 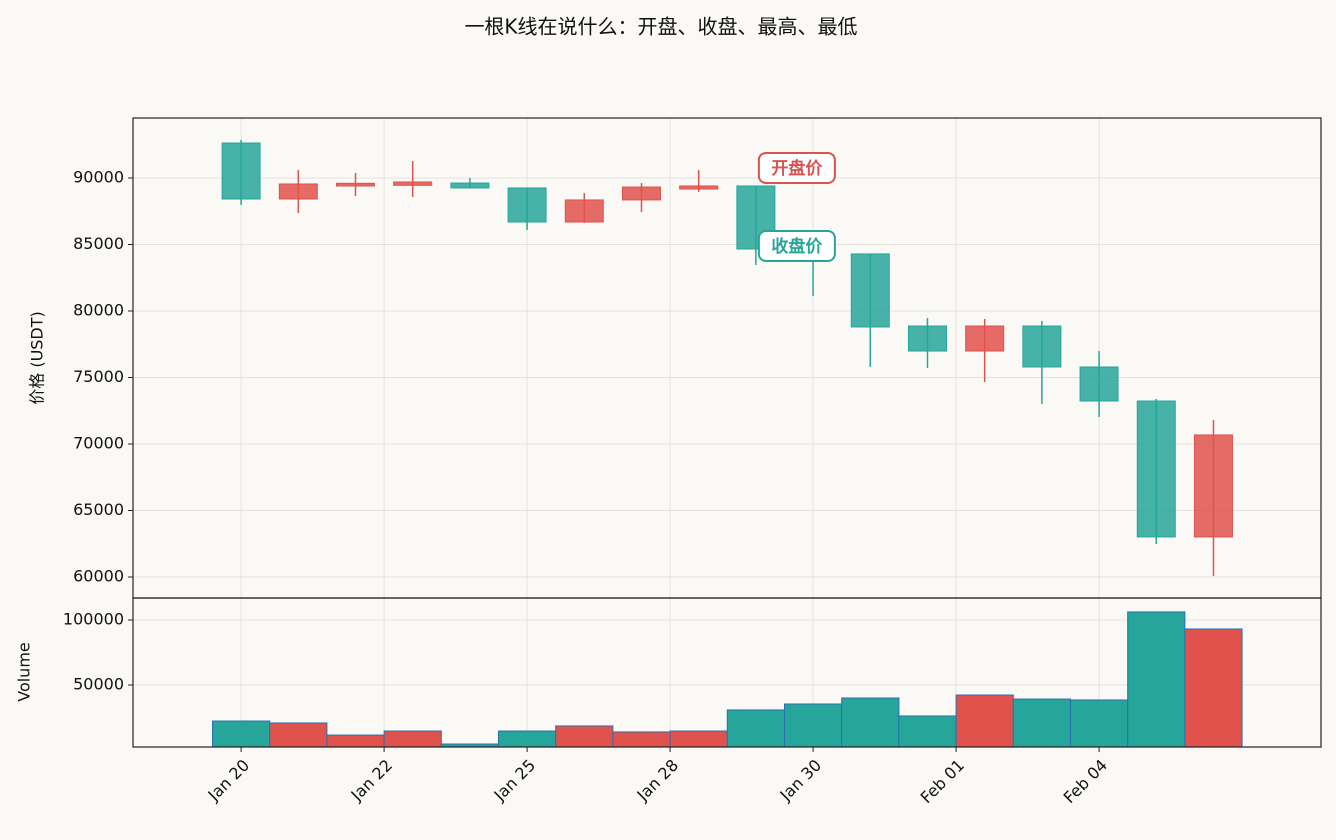 I want to click on chart-title: 一根K线在说什么：开盘、收盘、最高、最低, so click(x=660, y=27).